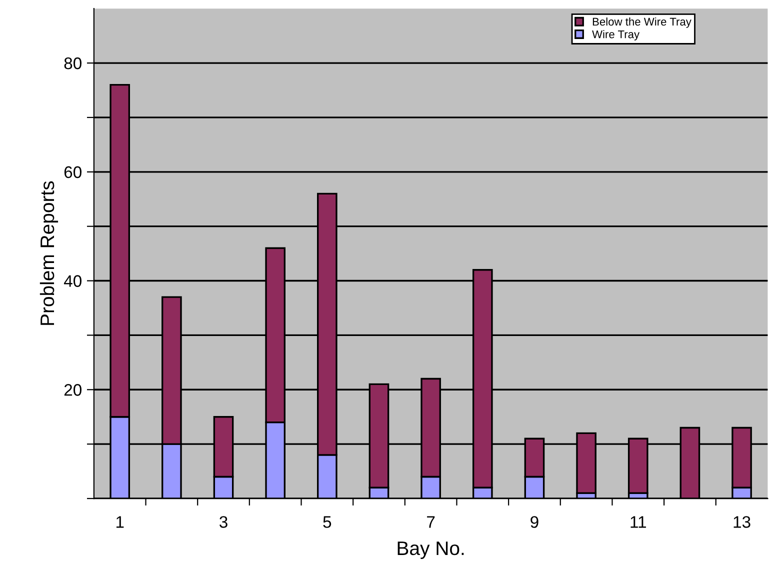 Image resolution: width=770 pixels, height=573 pixels. What do you see at coordinates (534, 522) in the screenshot?
I see `x-tick-label: 9` at bounding box center [534, 522].